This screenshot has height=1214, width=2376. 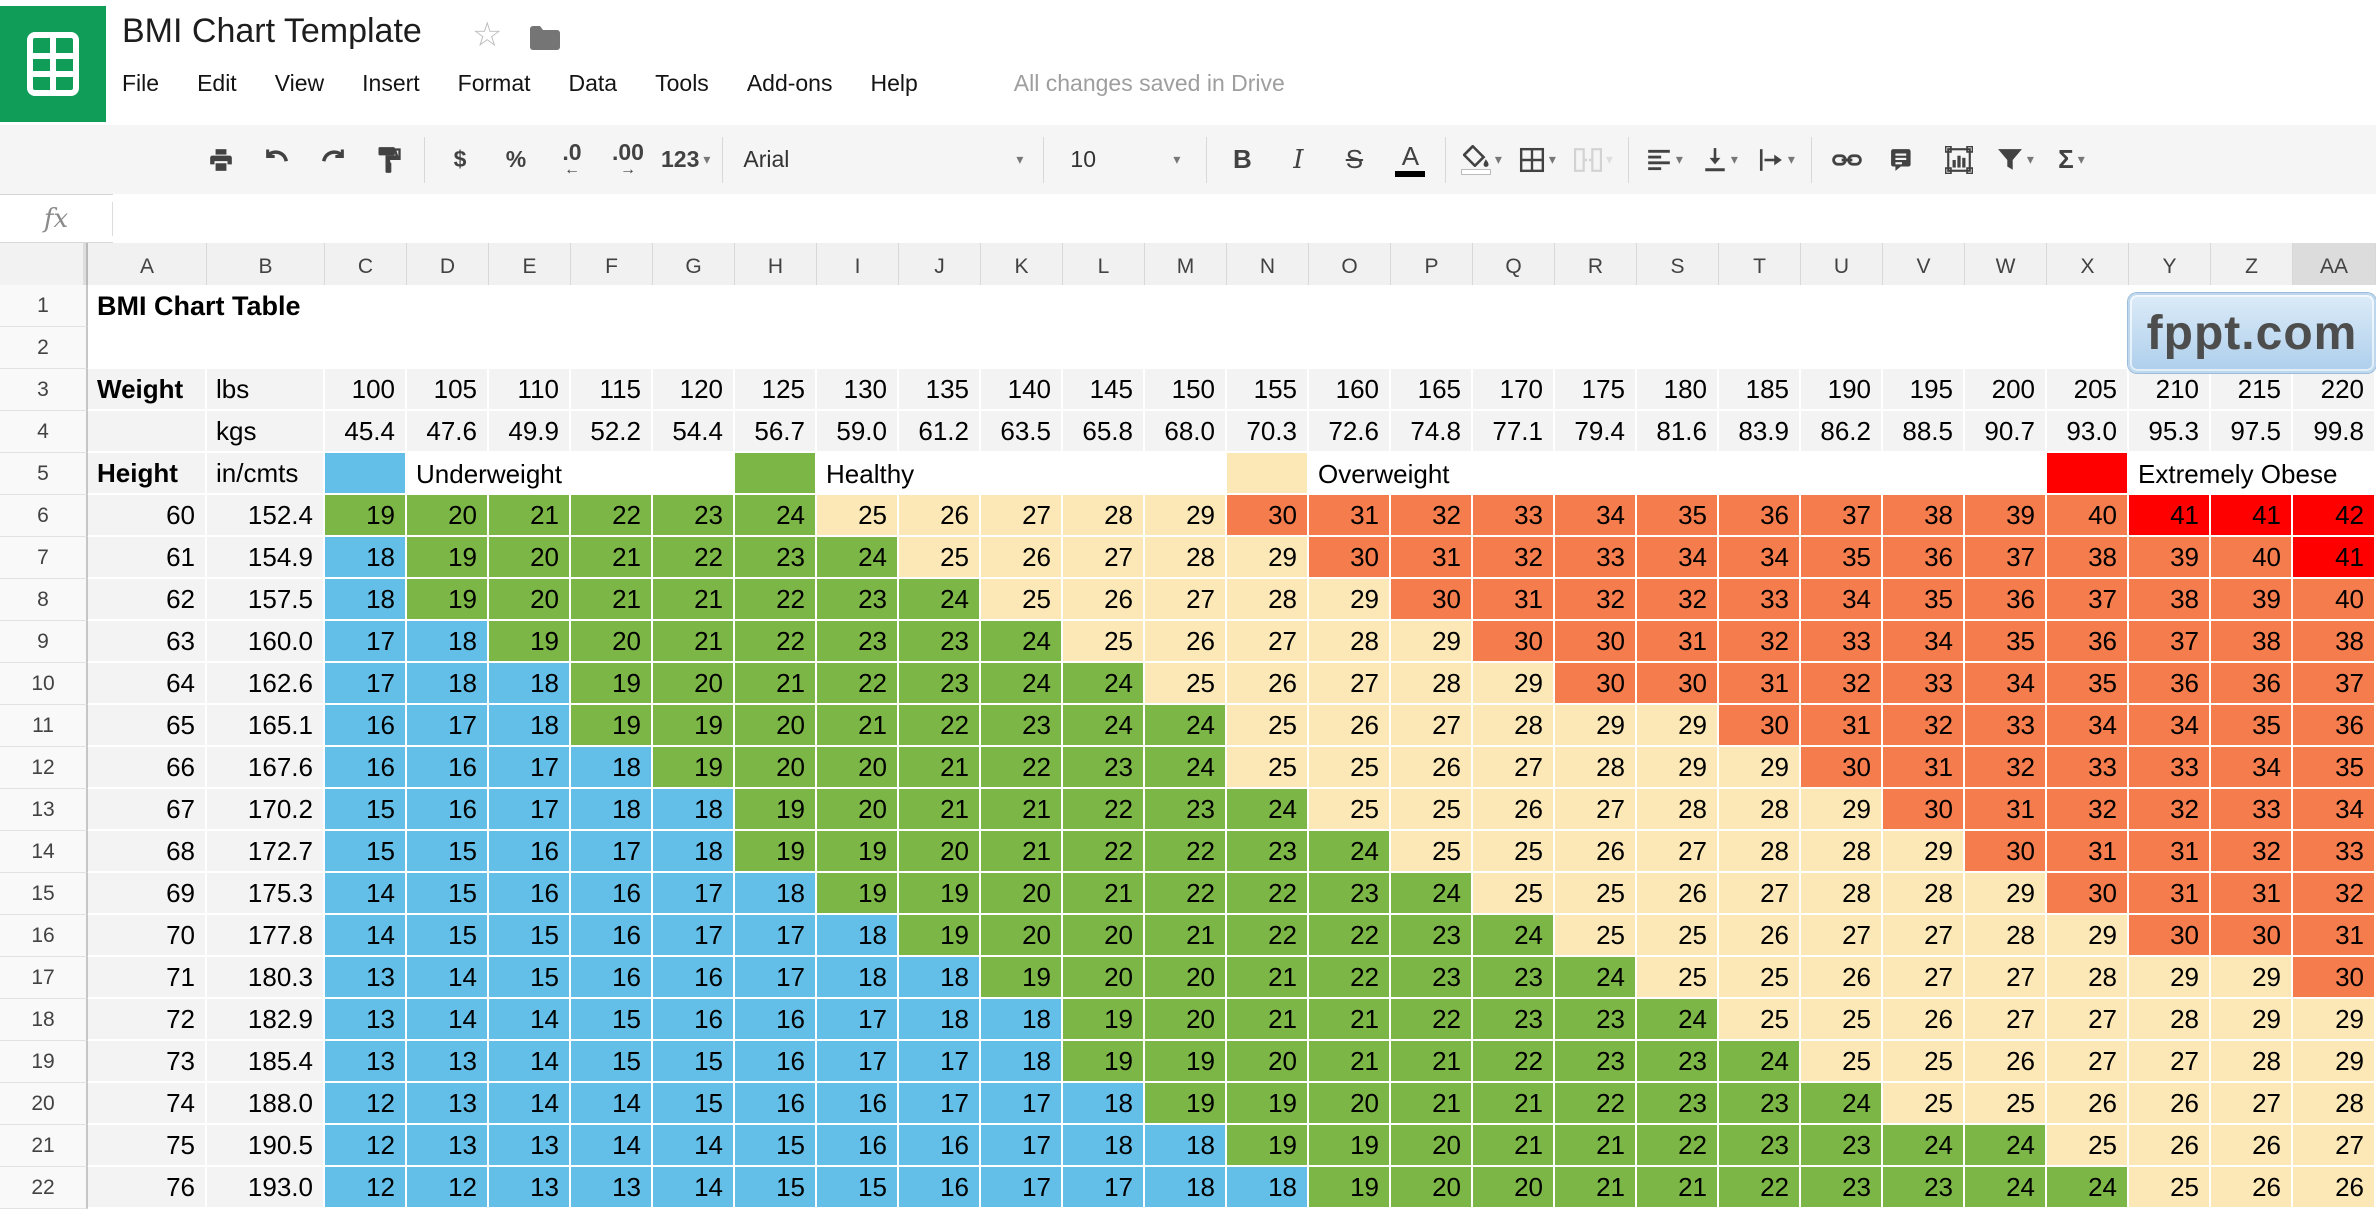 What do you see at coordinates (266, 768) in the screenshot?
I see `height-cm-cell: 167.6` at bounding box center [266, 768].